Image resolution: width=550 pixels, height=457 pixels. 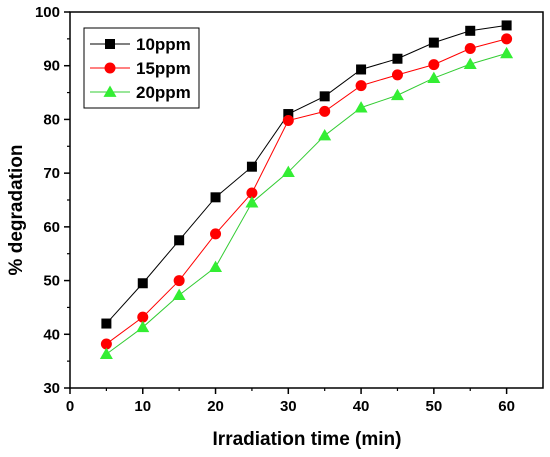 I want to click on y-tick-label: 40, so click(x=51, y=334).